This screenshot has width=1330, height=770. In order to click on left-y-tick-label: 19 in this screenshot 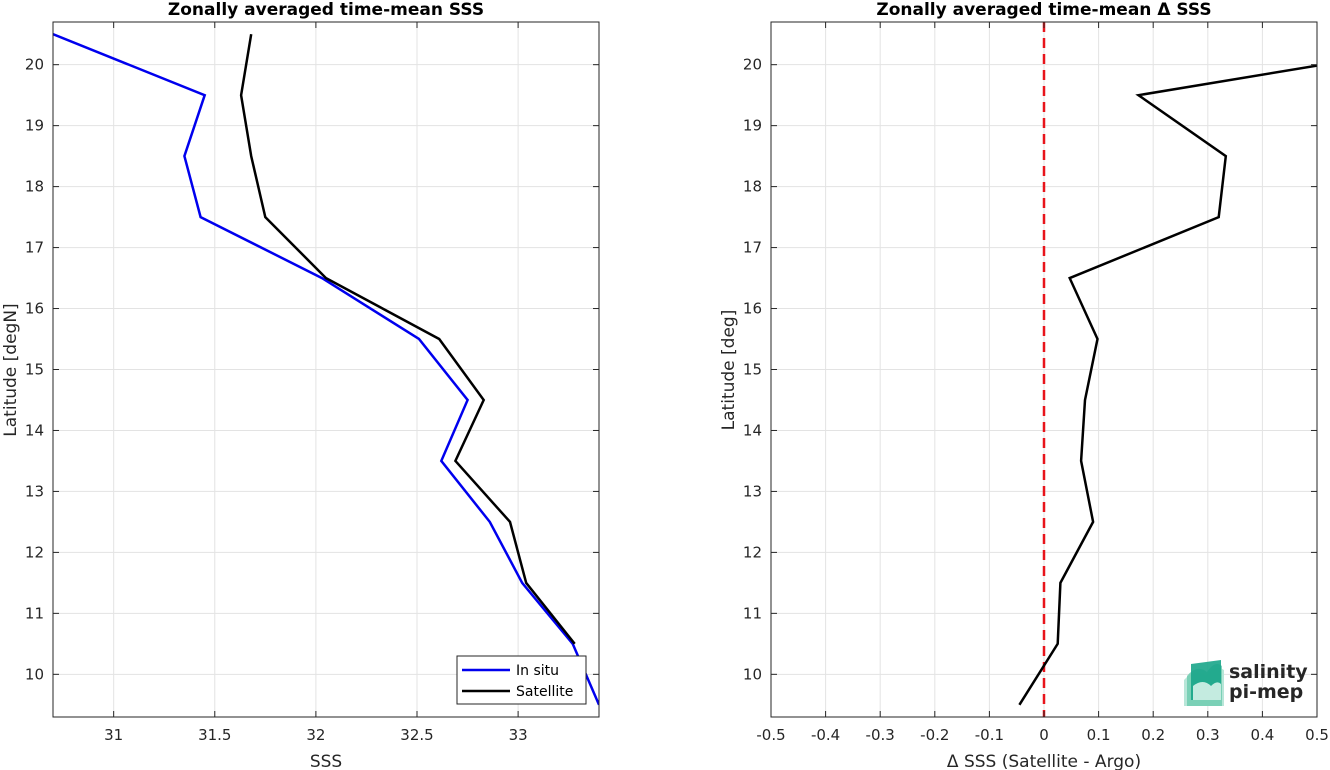, I will do `click(34, 126)`.